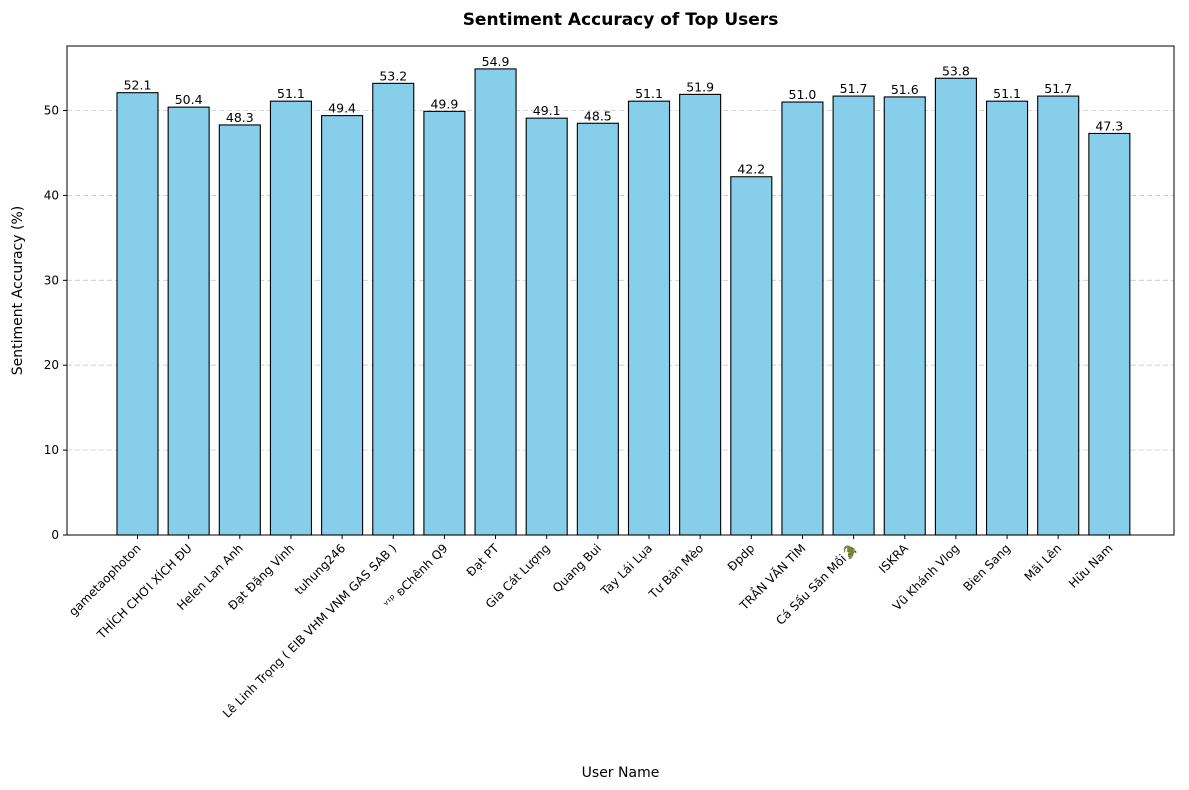 Image resolution: width=1189 pixels, height=790 pixels. Describe the element at coordinates (621, 20) in the screenshot. I see `chart-title: Sentiment Accuracy of Top Users` at that location.